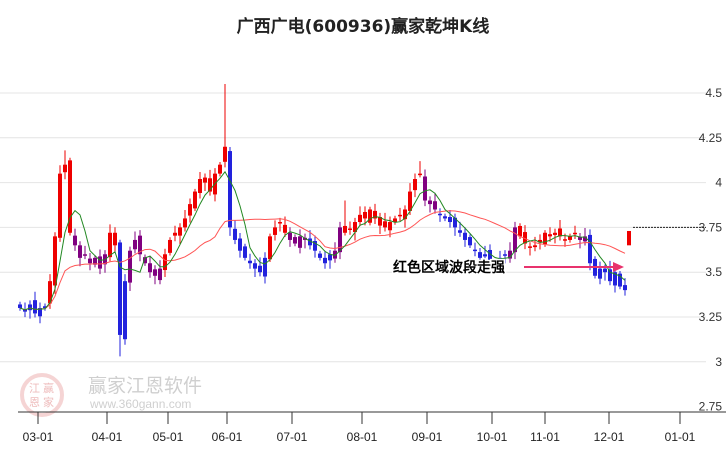  I want to click on y-tick-label: 3, so click(718, 362).